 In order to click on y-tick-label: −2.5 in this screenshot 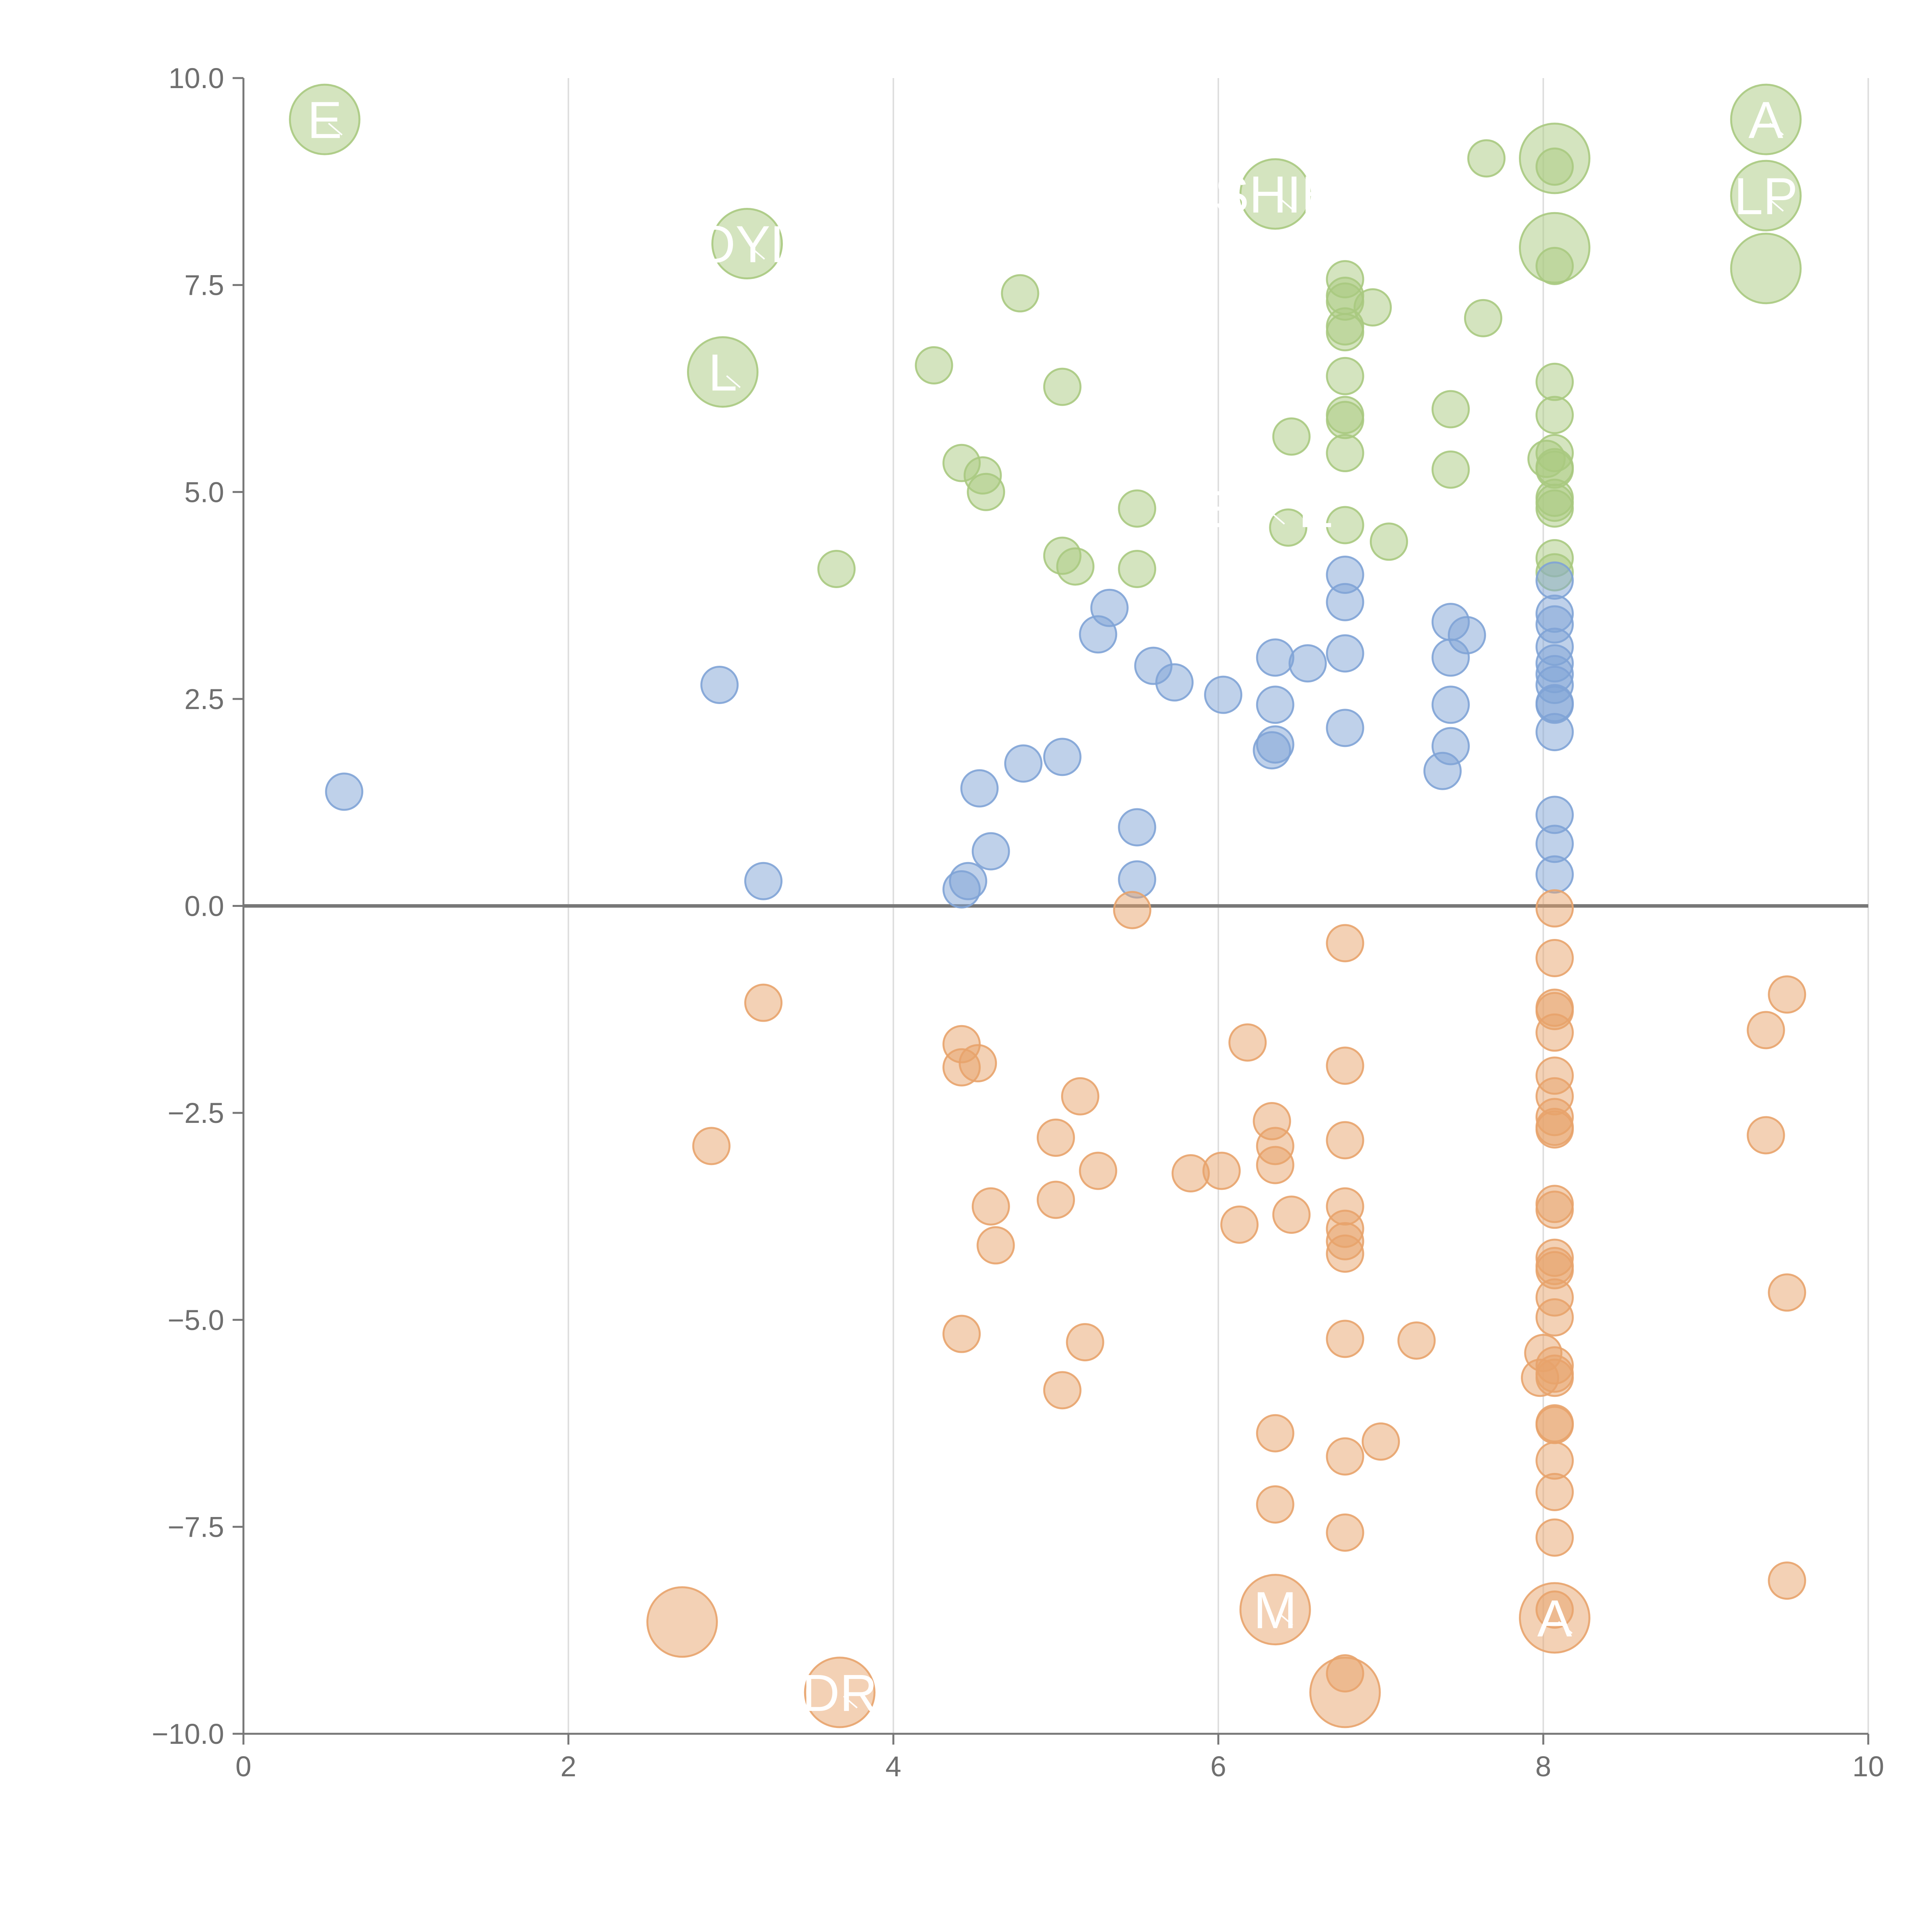, I will do `click(196, 1113)`.